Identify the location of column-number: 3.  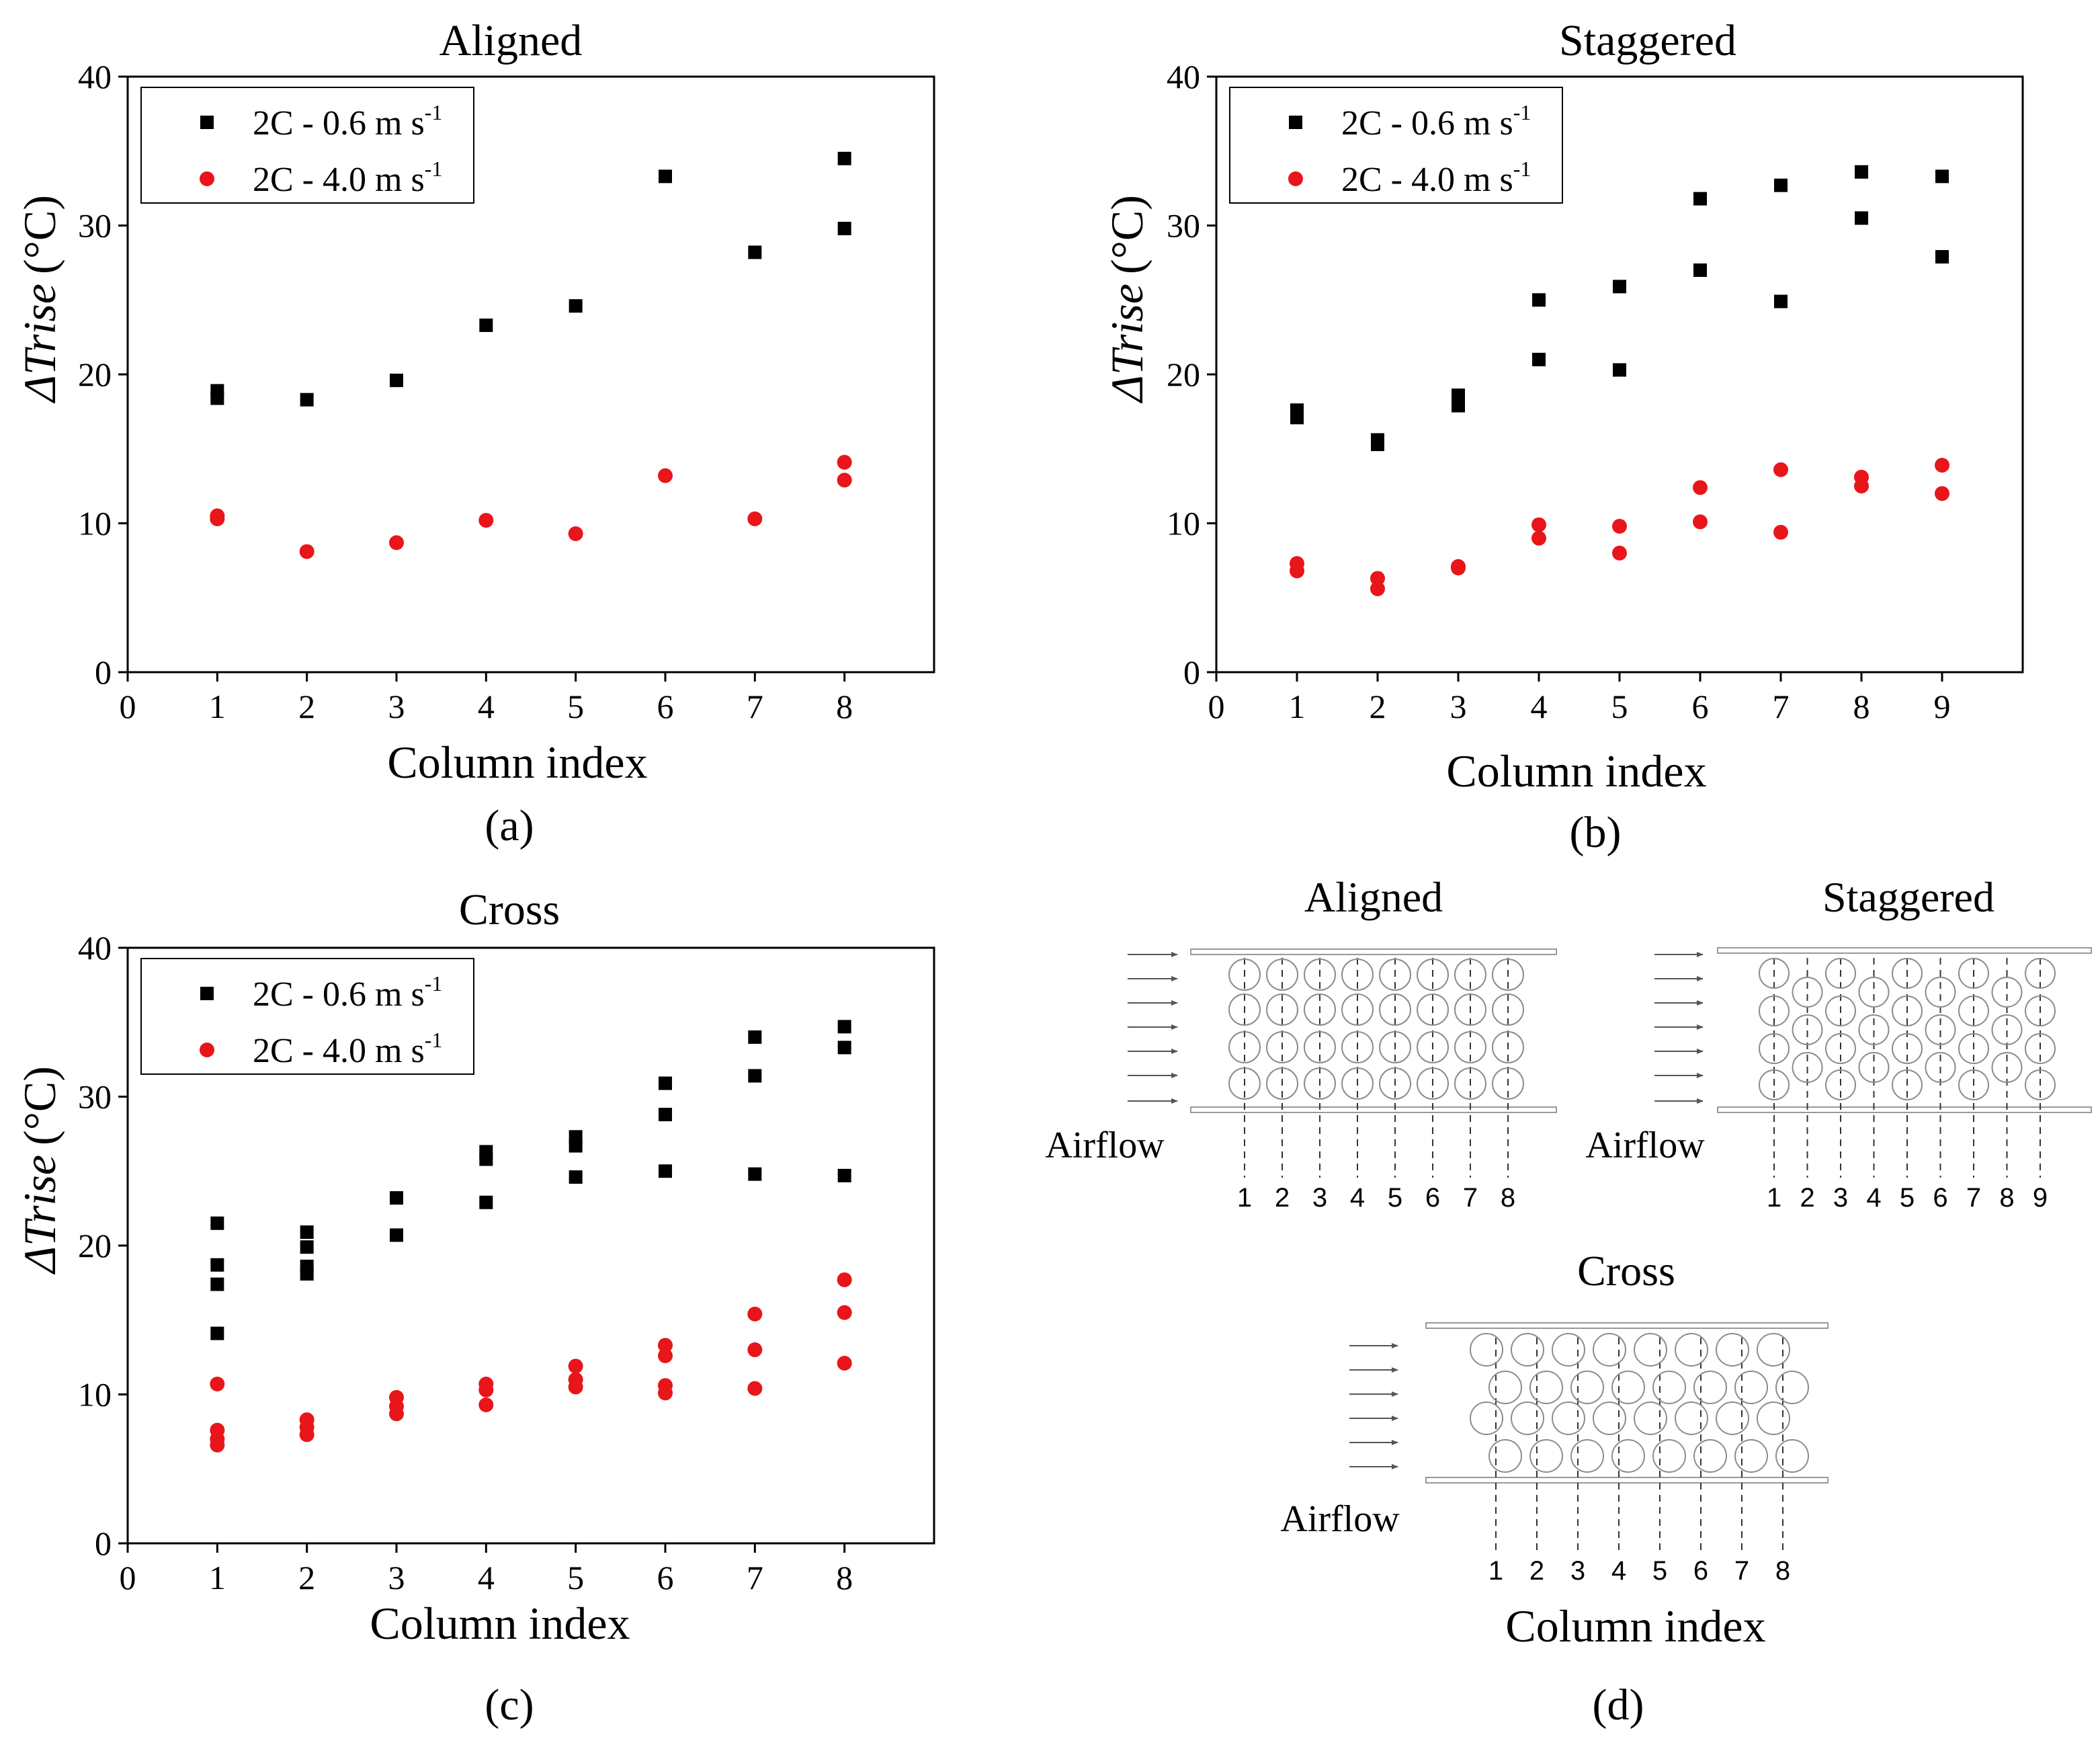
(1577, 1571).